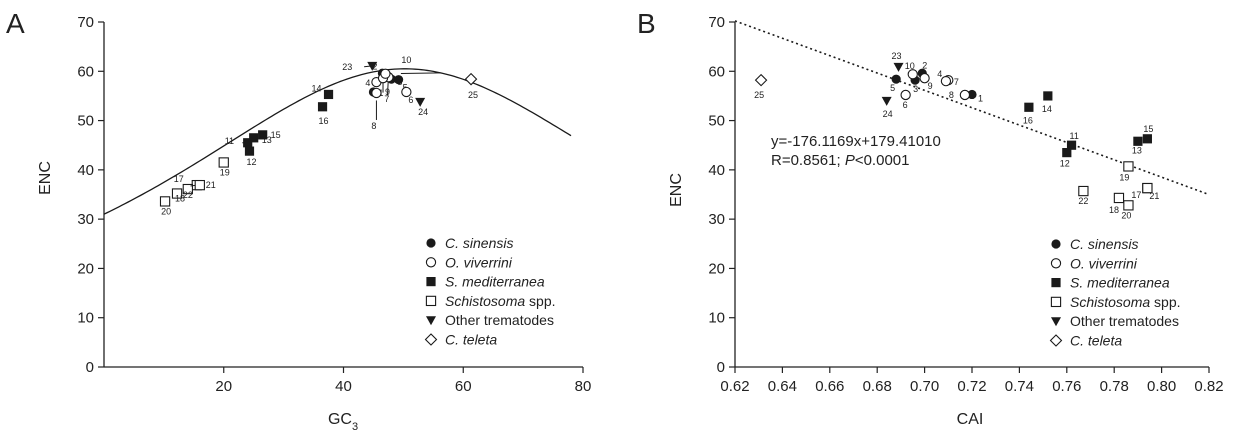 Image resolution: width=1252 pixels, height=436 pixels. Describe the element at coordinates (882, 160) in the screenshot. I see `b-p-value: <0.0001` at that location.